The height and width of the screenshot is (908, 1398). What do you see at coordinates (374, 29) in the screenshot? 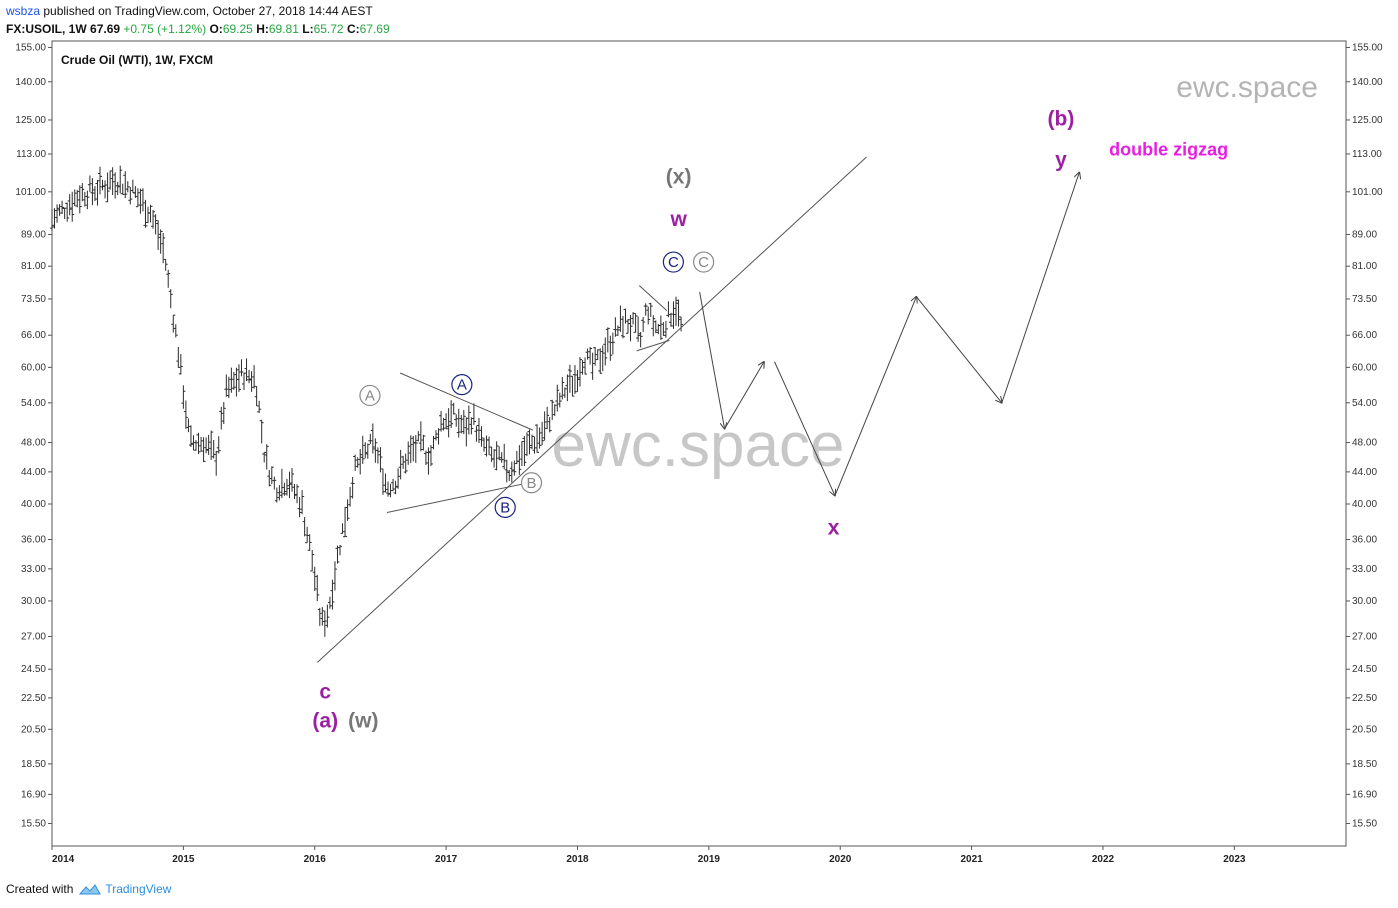
I see `close-value: 67.69` at bounding box center [374, 29].